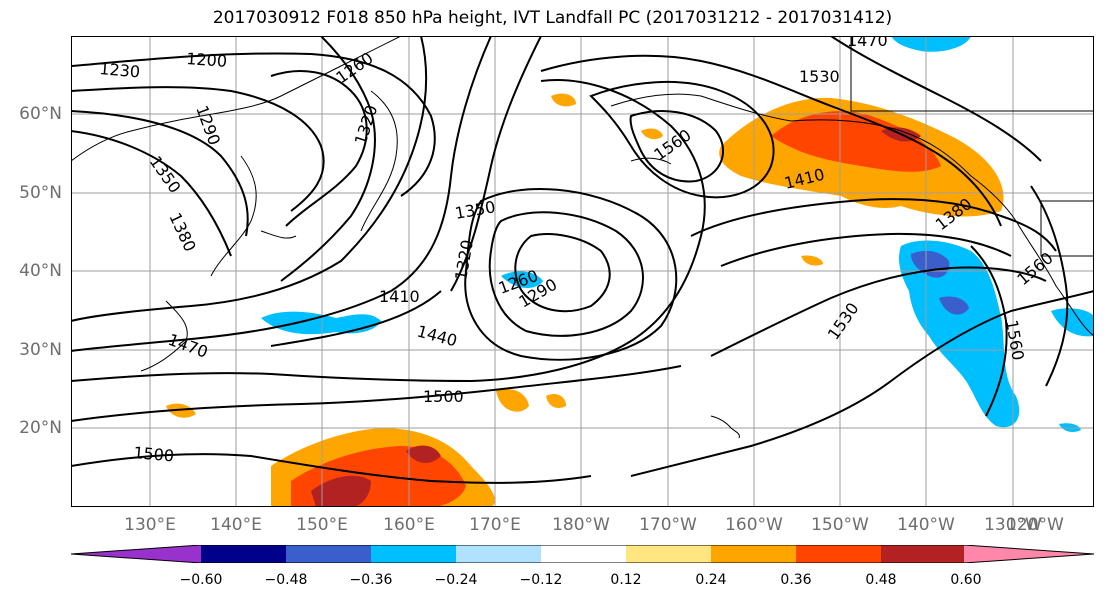  What do you see at coordinates (819, 76) in the screenshot?
I see `contour-label: 1530` at bounding box center [819, 76].